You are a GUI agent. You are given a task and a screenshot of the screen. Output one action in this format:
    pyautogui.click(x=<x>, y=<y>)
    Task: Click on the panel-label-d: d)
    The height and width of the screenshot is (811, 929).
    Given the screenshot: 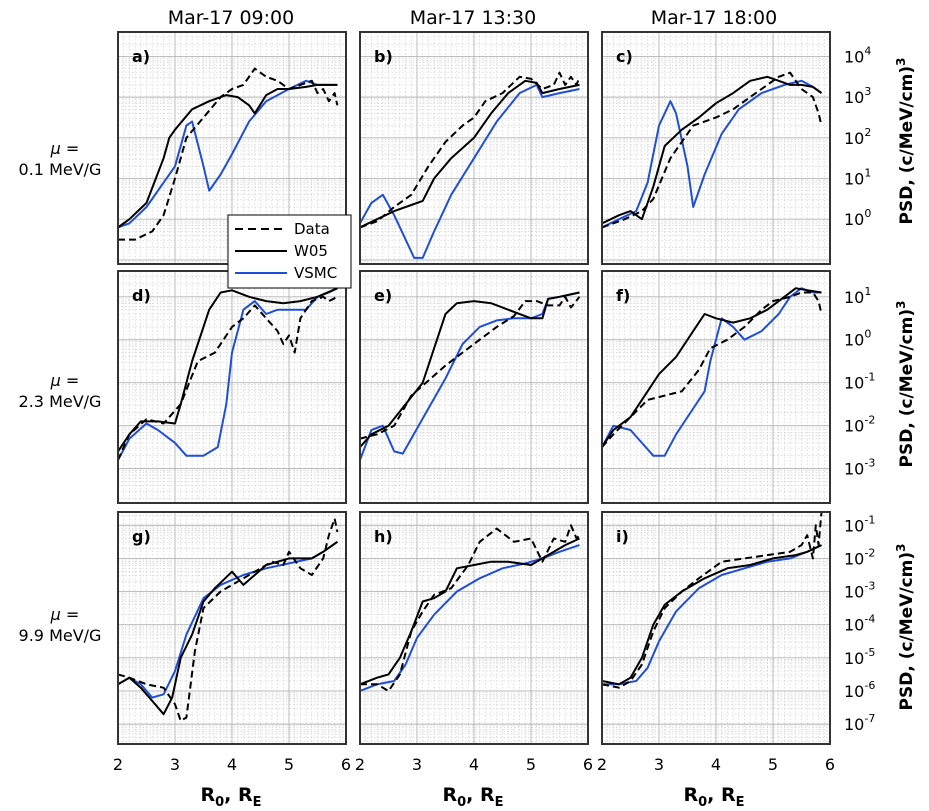 What is the action you would take?
    pyautogui.click(x=141, y=295)
    